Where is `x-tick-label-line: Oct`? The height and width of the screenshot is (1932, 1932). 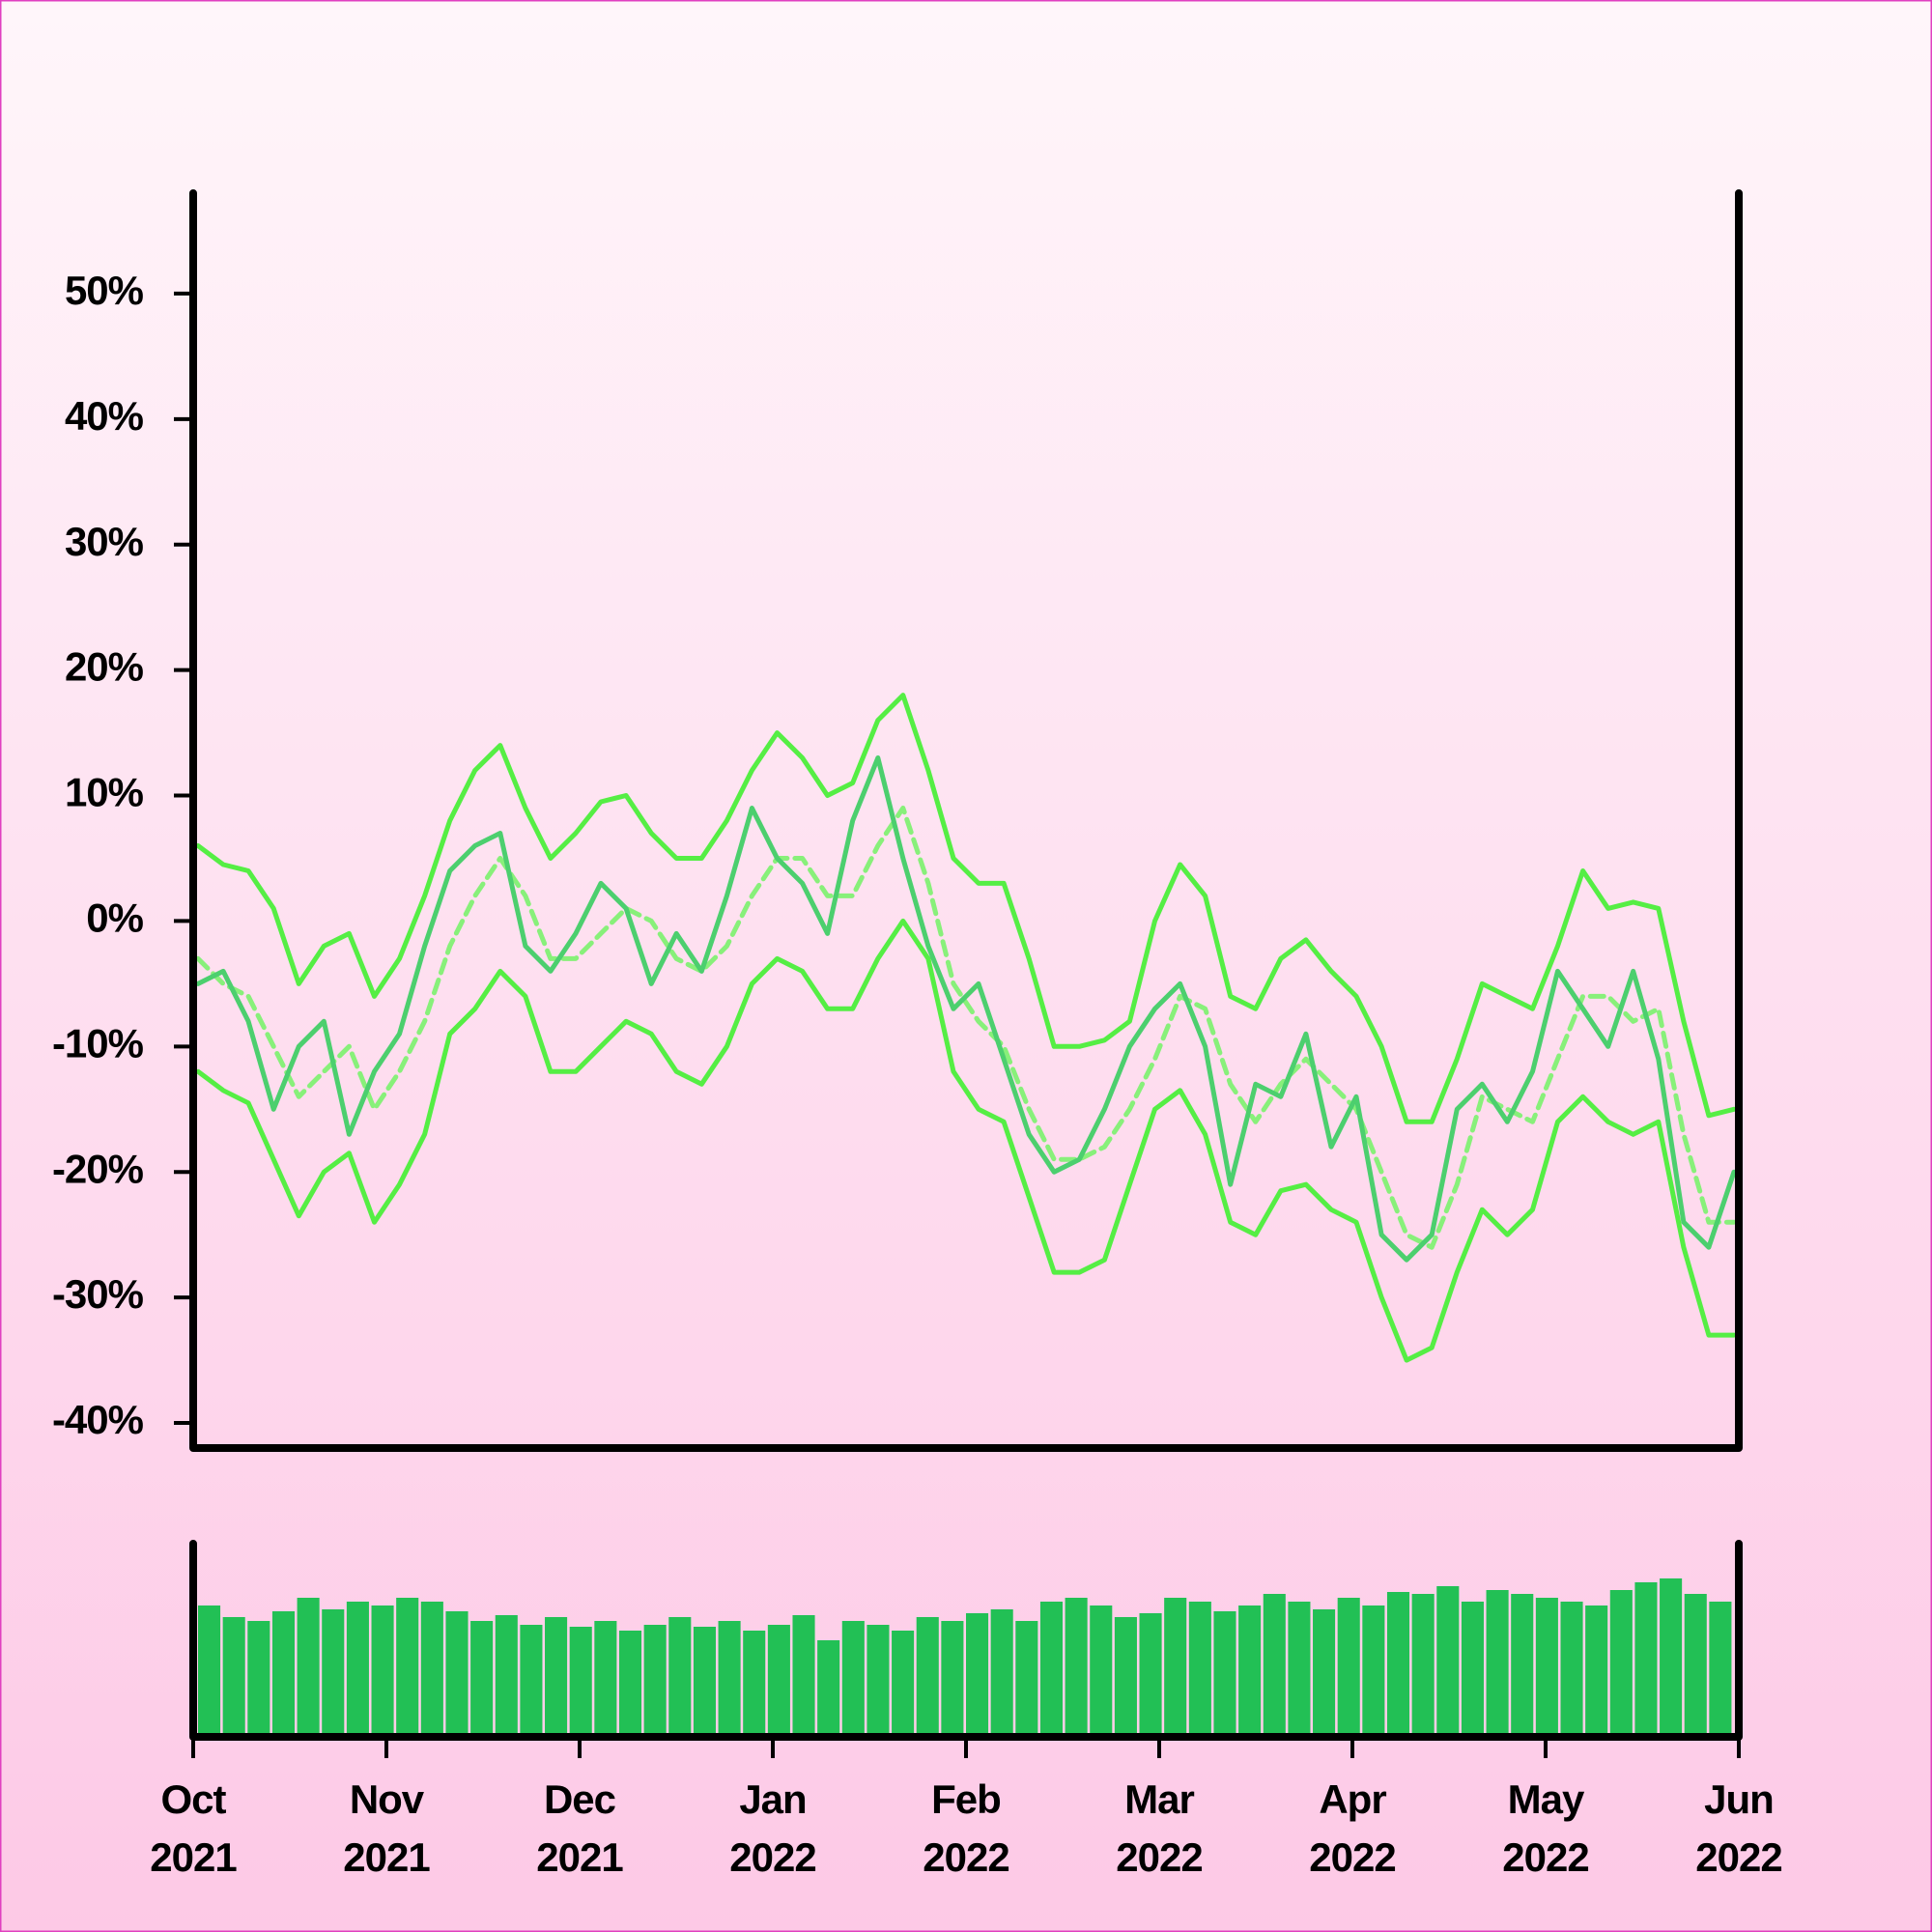
x-tick-label-line: Oct is located at coordinates (193, 1799).